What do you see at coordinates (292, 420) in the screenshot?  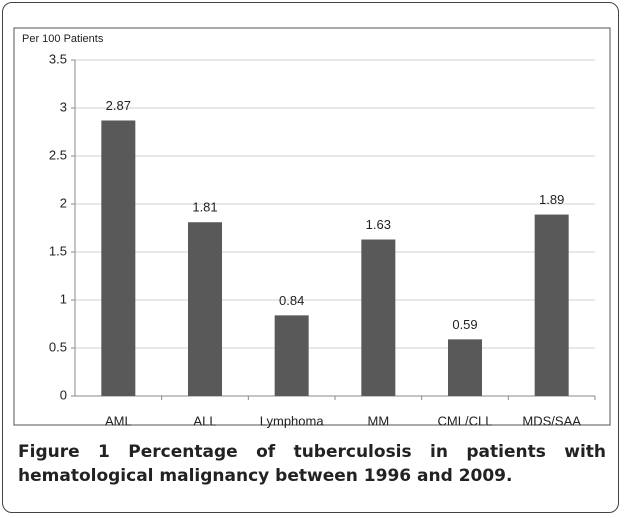 I see `x-tick-label: Lymphoma` at bounding box center [292, 420].